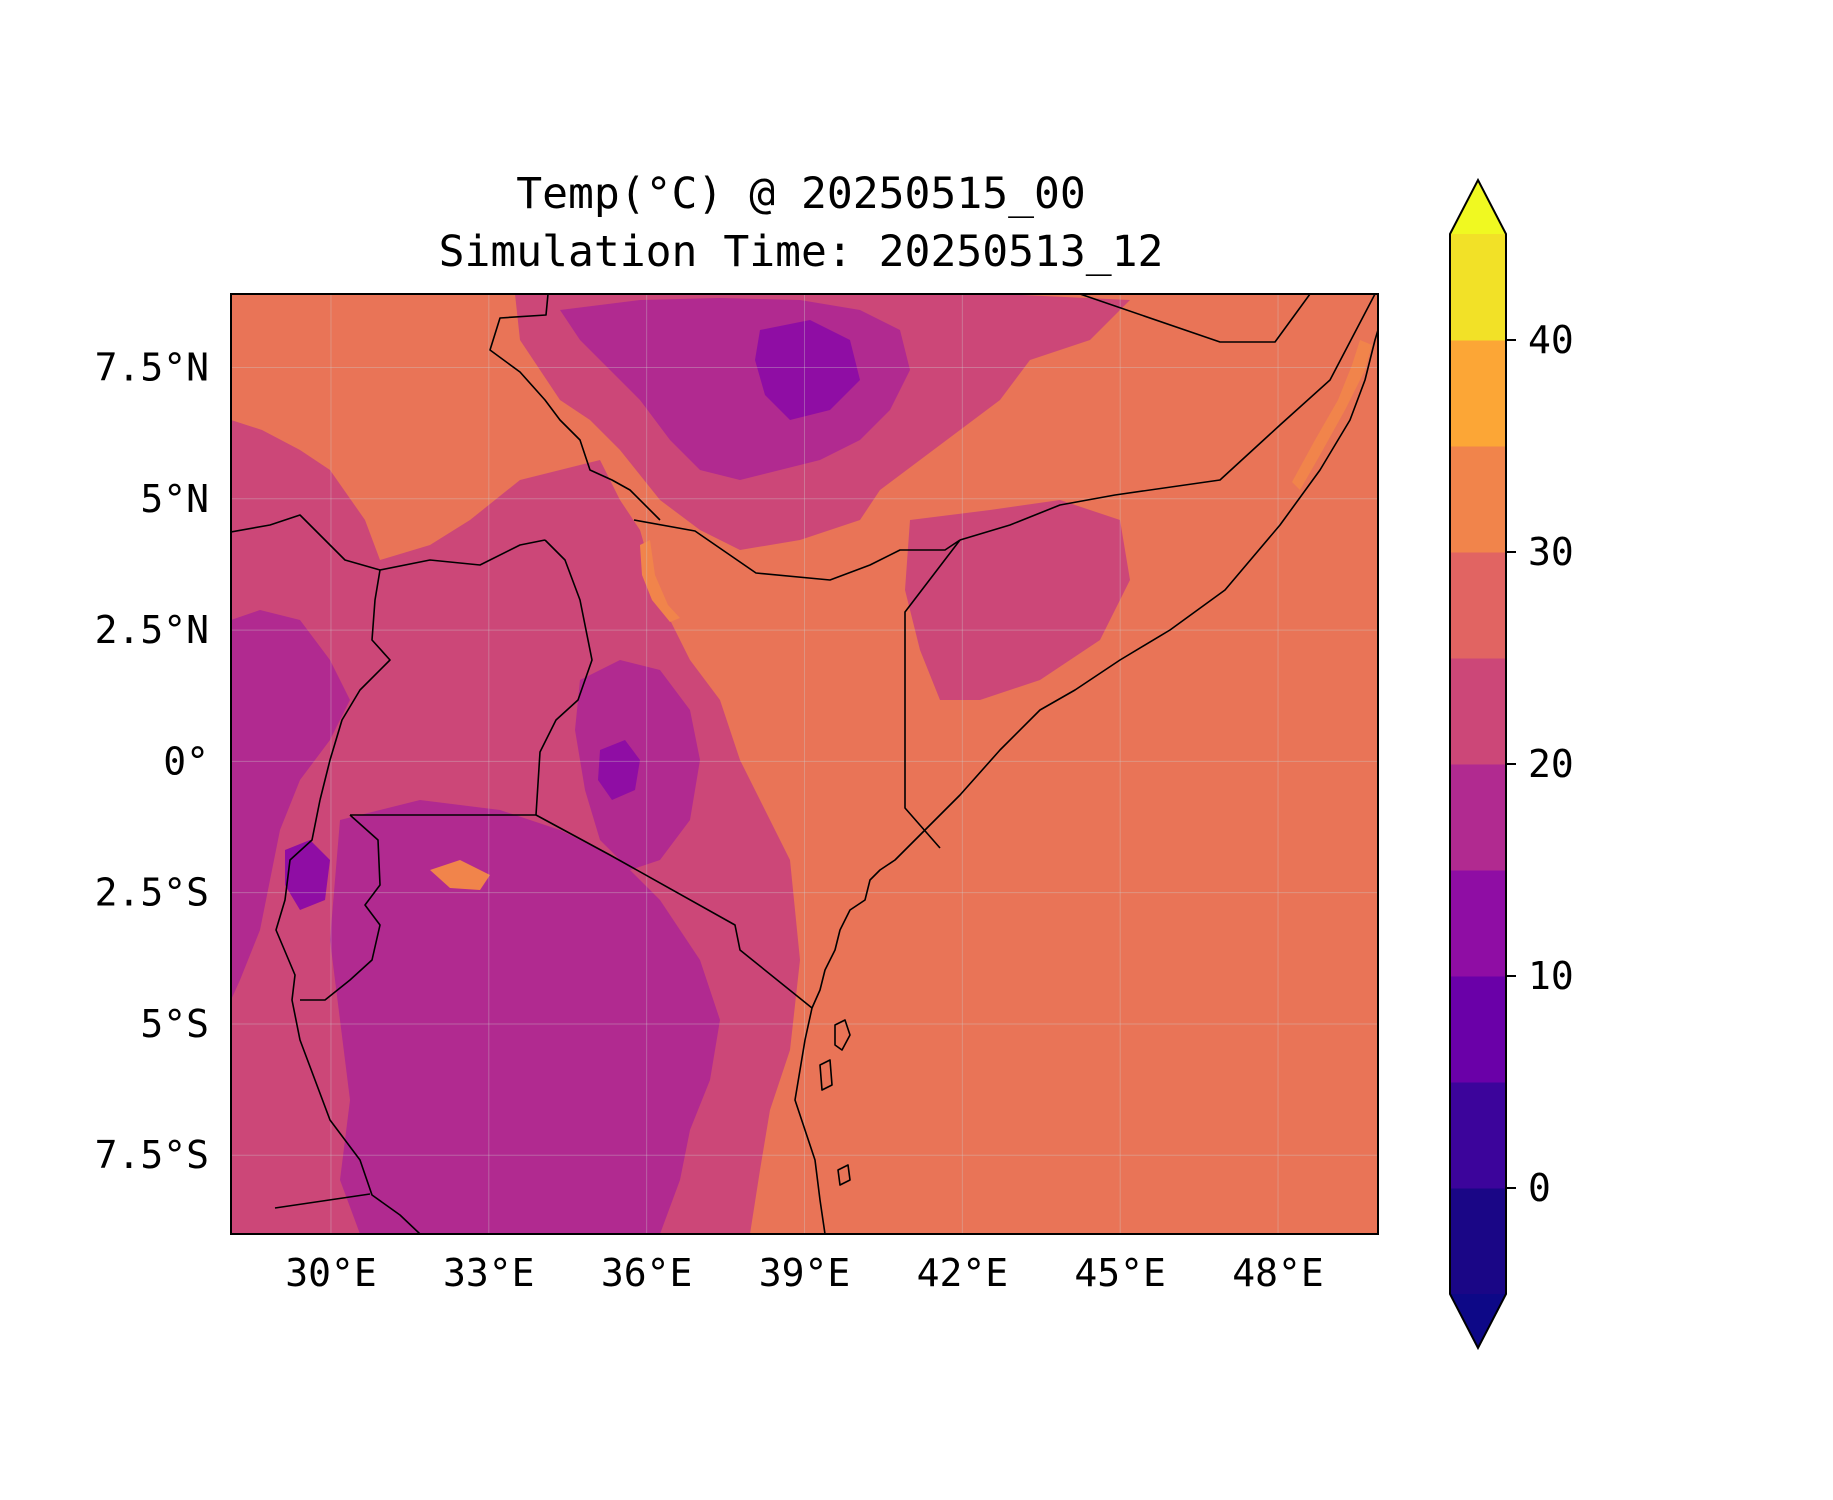 The width and height of the screenshot is (1833, 1500). Describe the element at coordinates (306, 542) in the screenshot. I see `border-south-sudan-drc` at that location.